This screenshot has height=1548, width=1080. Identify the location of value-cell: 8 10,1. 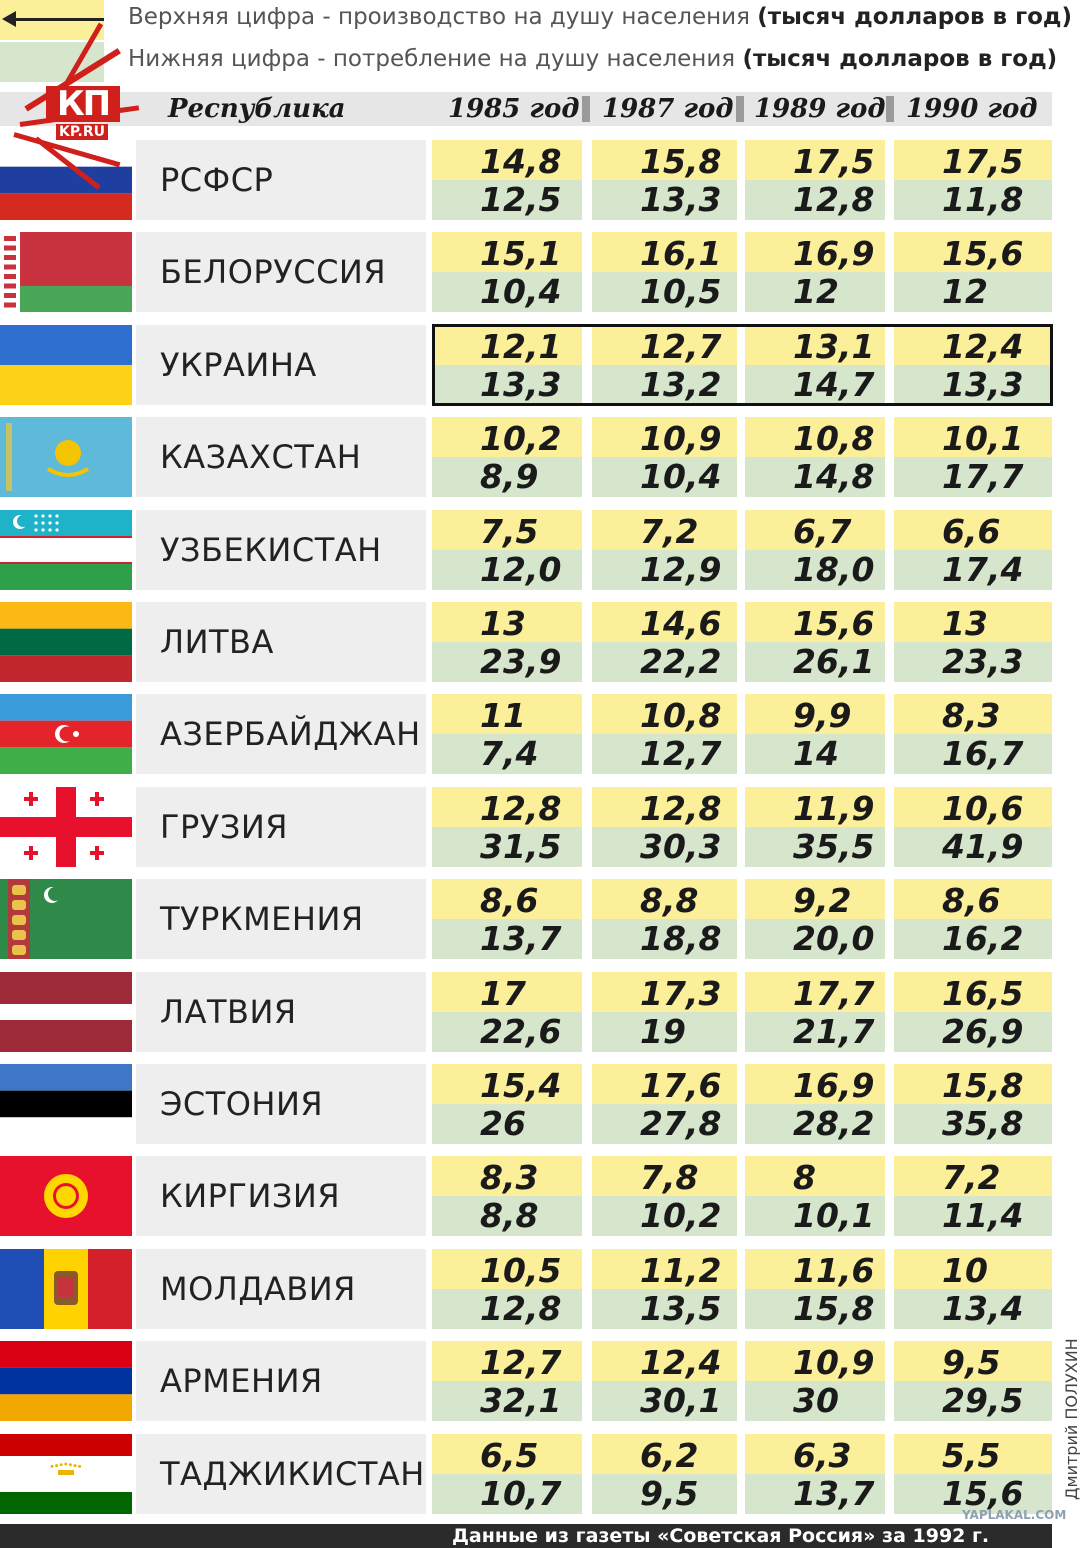
(815, 1196).